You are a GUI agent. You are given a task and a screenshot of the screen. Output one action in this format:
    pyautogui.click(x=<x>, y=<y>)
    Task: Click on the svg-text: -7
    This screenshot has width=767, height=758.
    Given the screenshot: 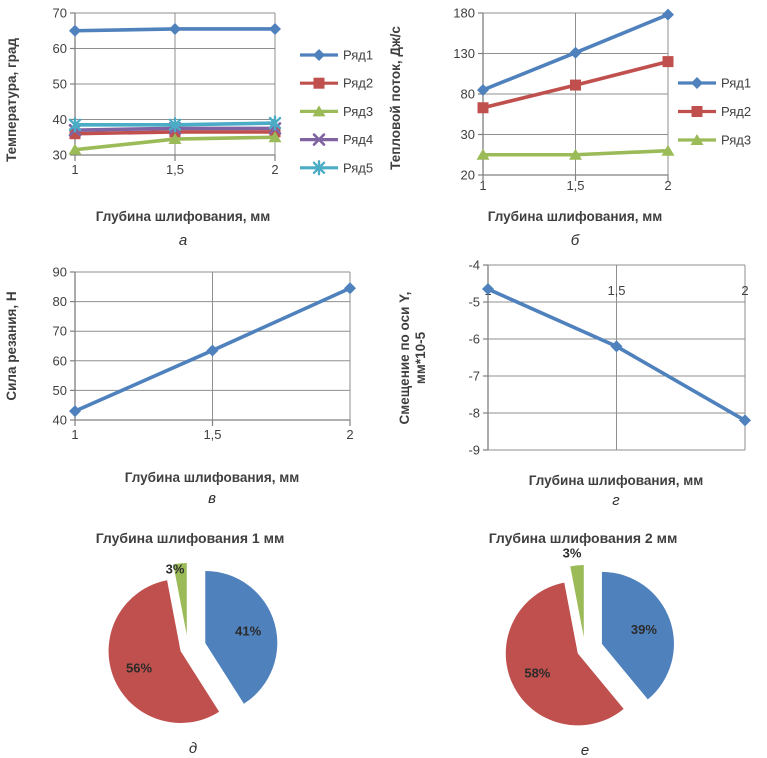 What is the action you would take?
    pyautogui.click(x=474, y=376)
    